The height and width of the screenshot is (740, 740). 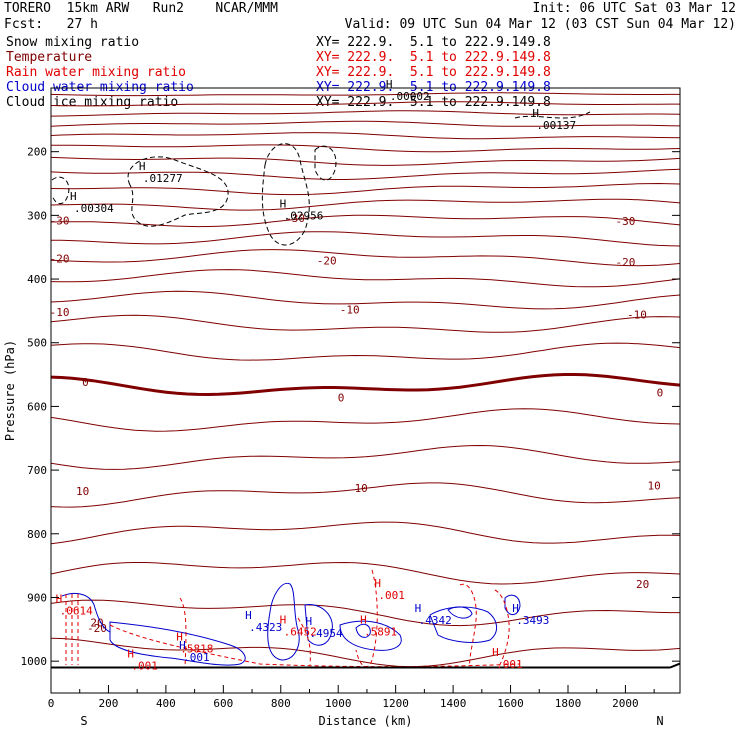 I want to click on ground-surface-rise, so click(x=675, y=665).